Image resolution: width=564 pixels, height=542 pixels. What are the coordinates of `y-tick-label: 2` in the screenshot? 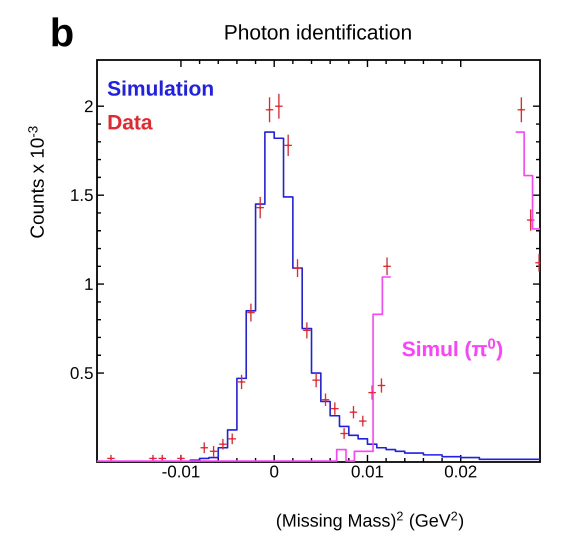 It's located at (88, 106).